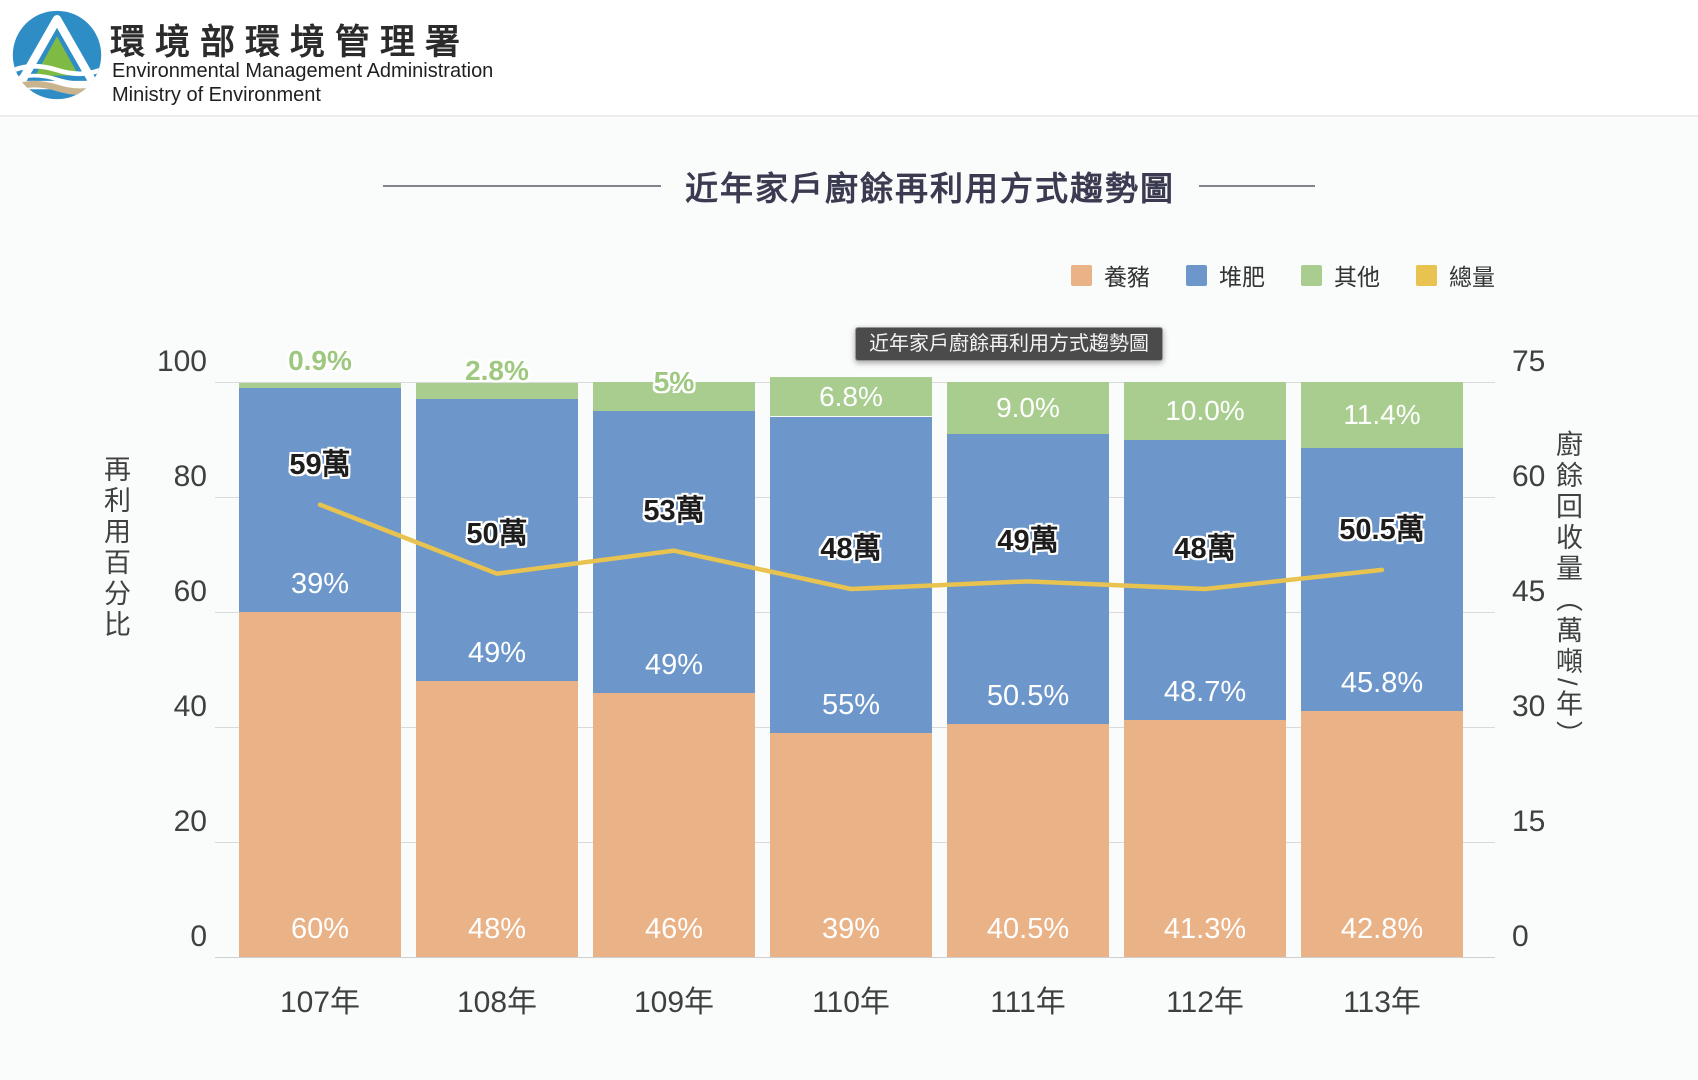  Describe the element at coordinates (1205, 579) in the screenshot. I see `bar-segment-compost-112年` at that location.